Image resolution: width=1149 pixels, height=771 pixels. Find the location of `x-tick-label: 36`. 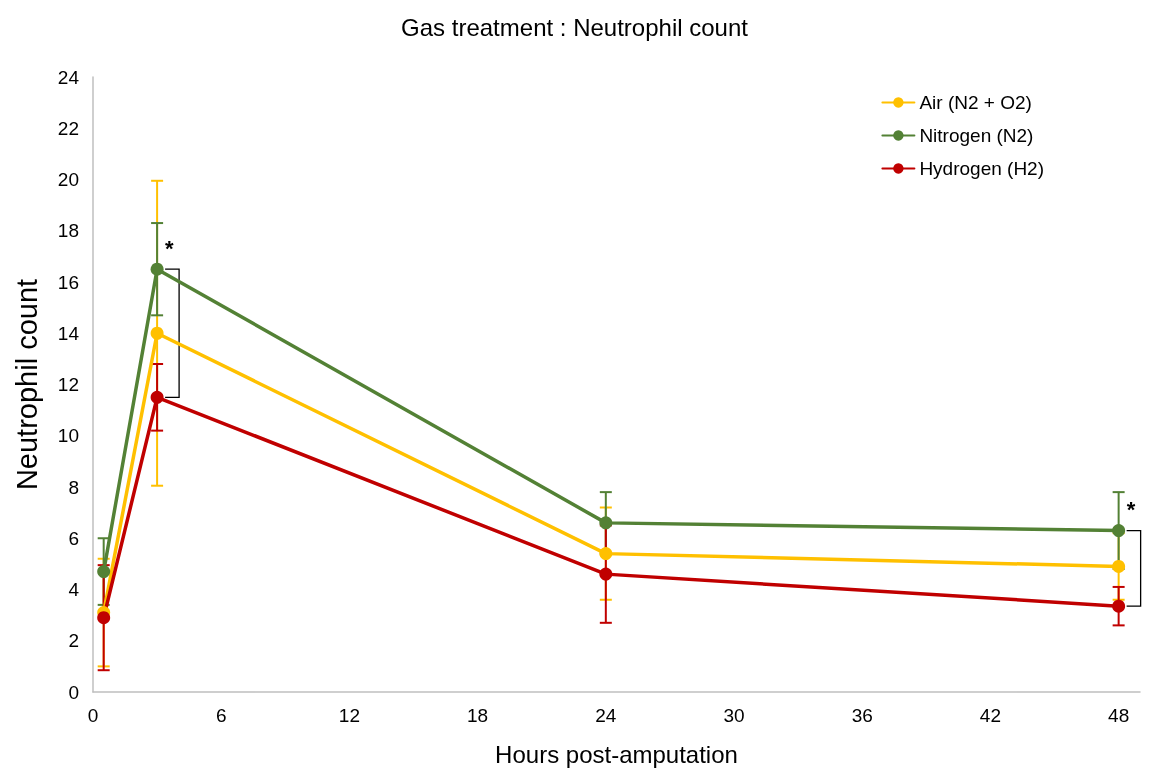

x-tick-label: 36 is located at coordinates (862, 715).